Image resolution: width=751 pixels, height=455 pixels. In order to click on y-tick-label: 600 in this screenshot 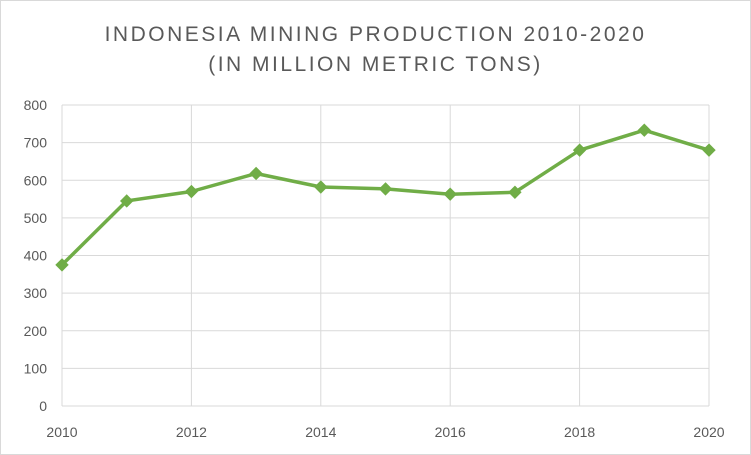, I will do `click(36, 180)`.